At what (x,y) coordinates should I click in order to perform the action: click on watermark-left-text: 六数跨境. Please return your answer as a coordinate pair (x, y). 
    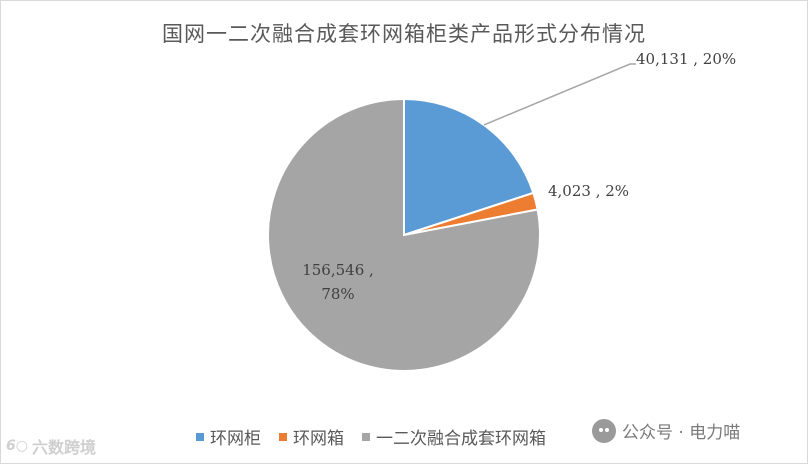
    Looking at the image, I should click on (63, 447).